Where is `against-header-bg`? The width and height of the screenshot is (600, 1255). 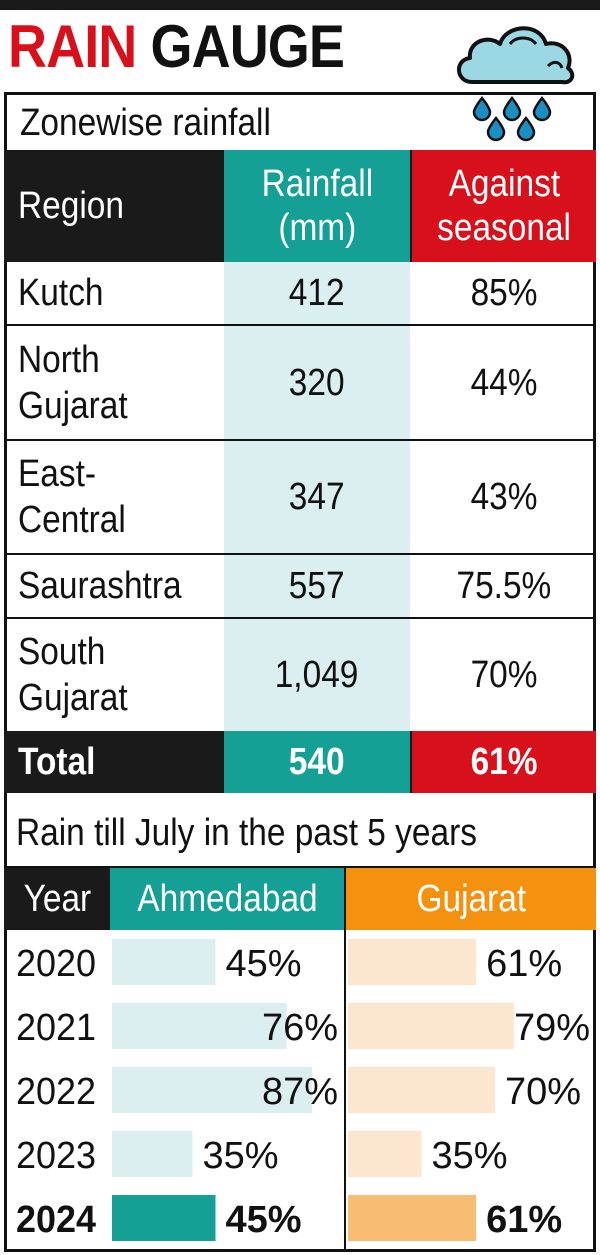
against-header-bg is located at coordinates (504, 206).